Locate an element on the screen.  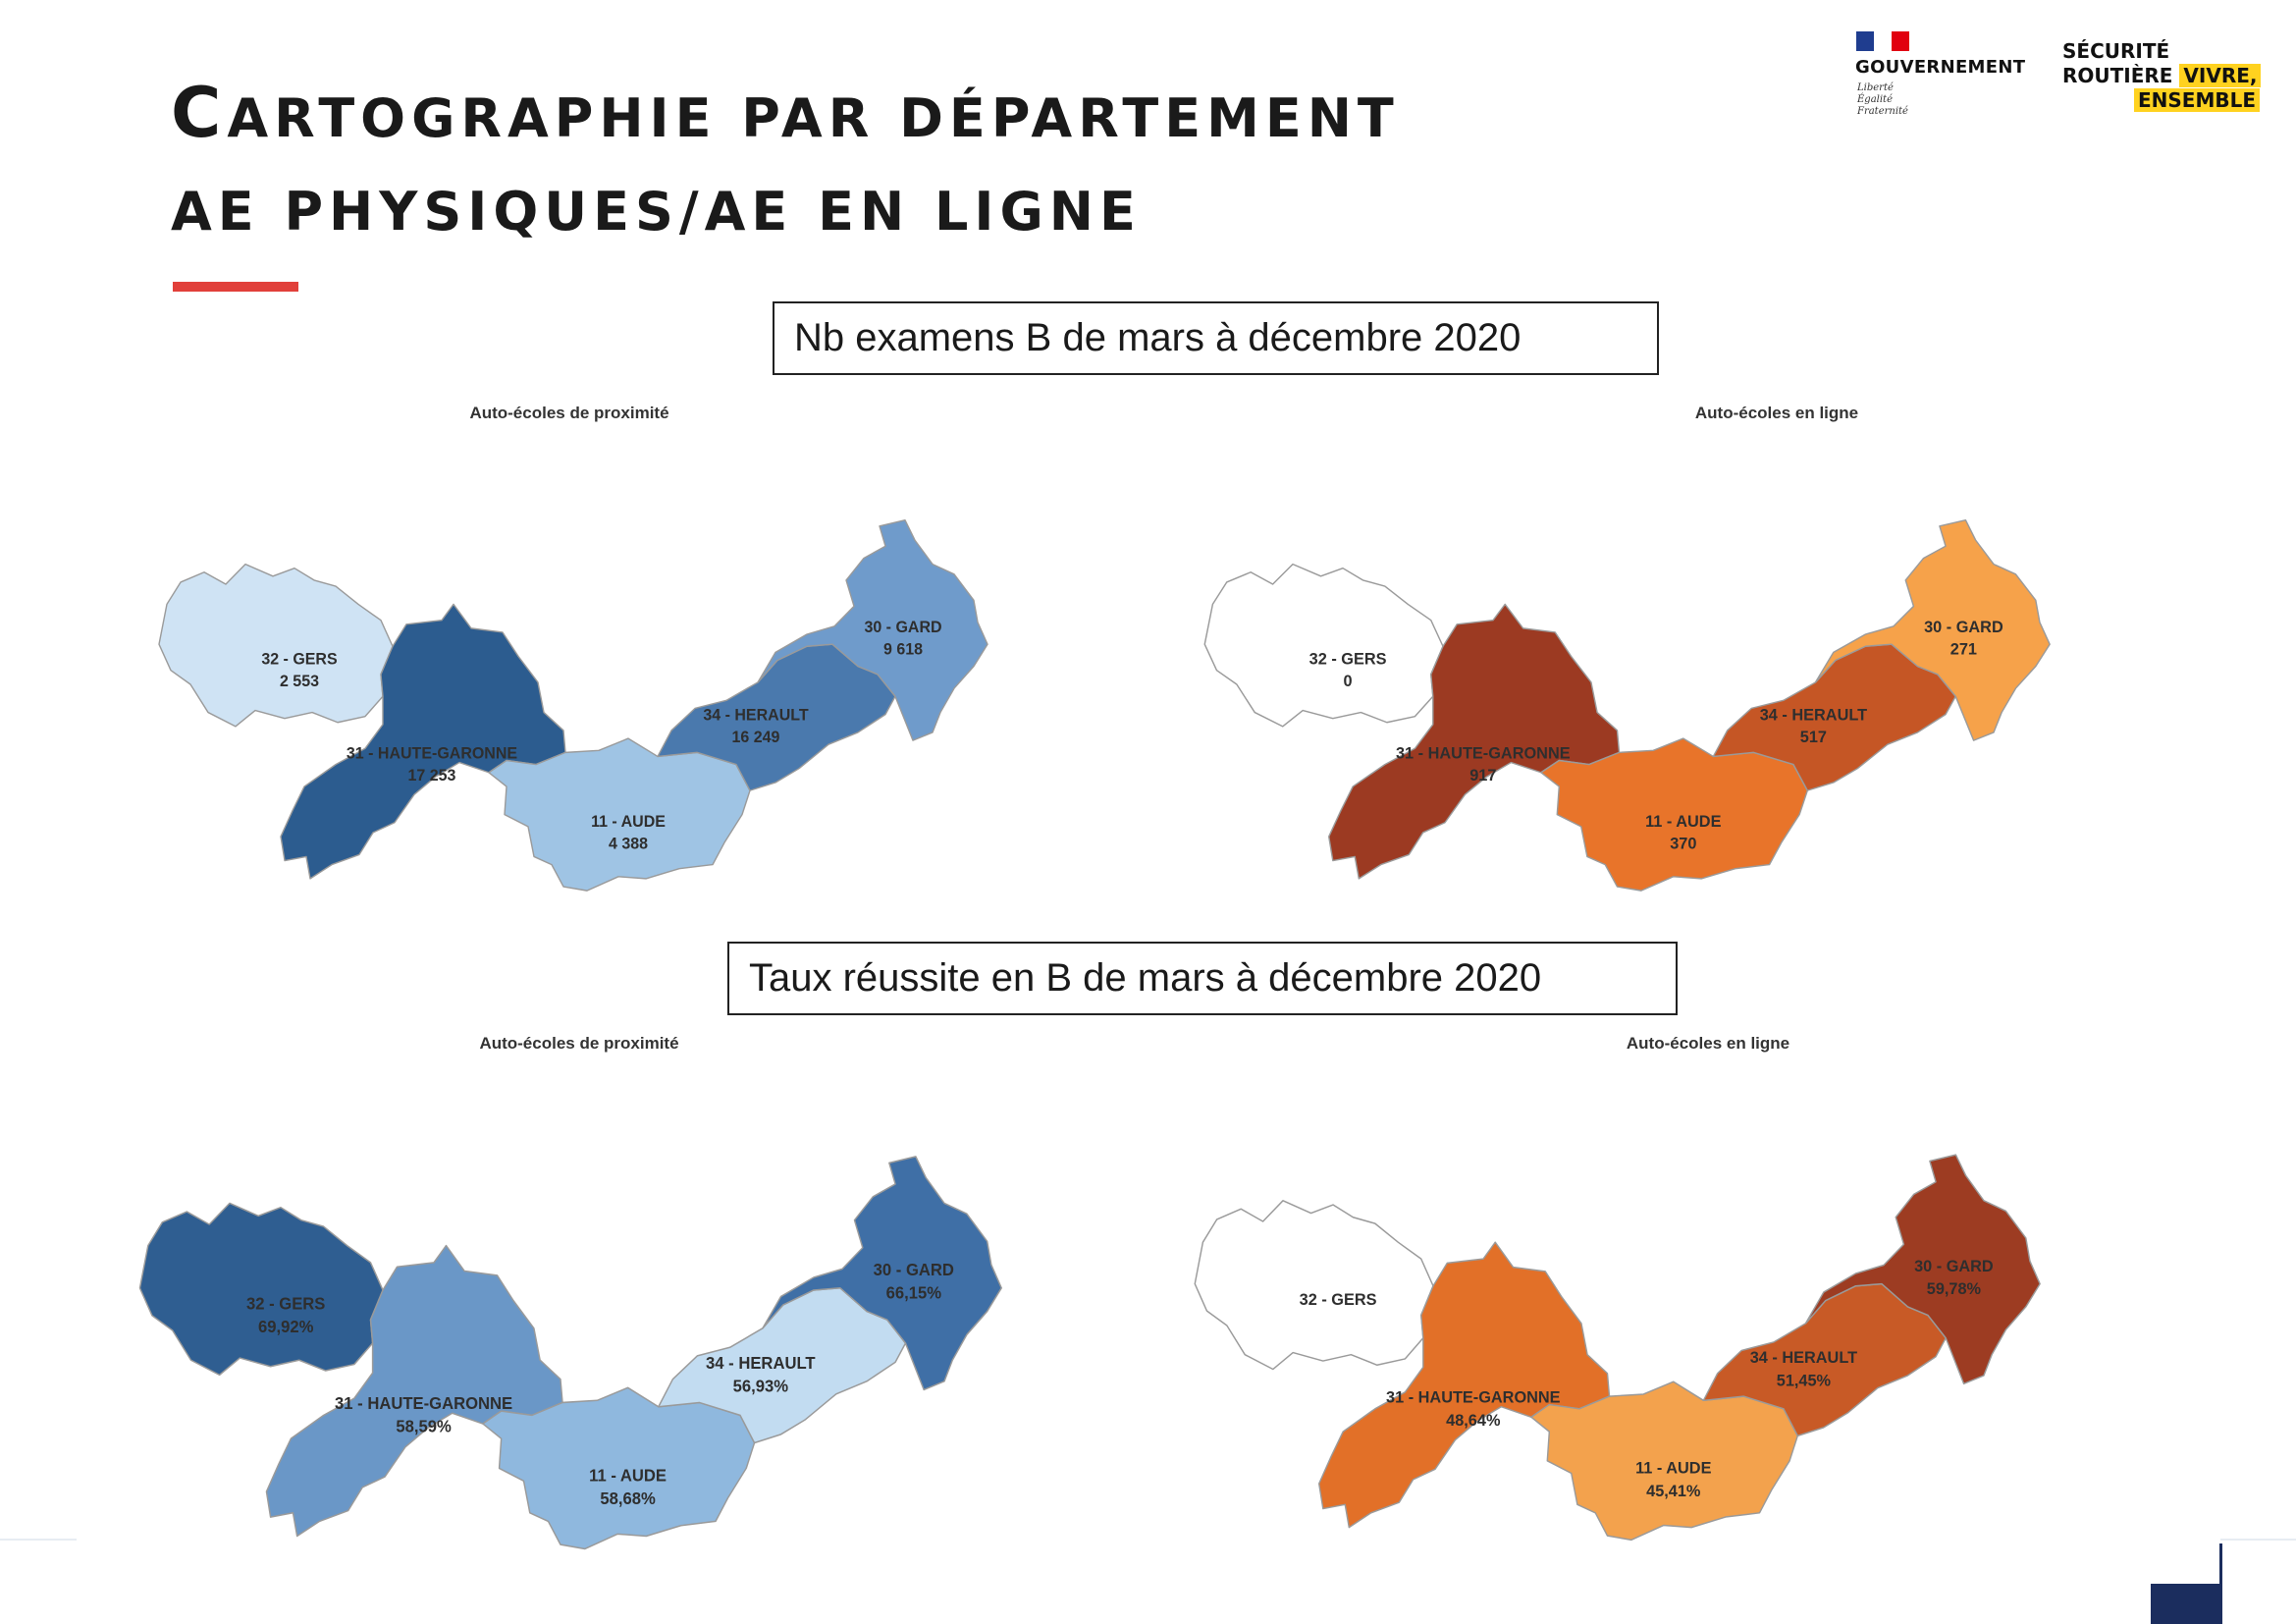
department-value-aude: 45,41% is located at coordinates (1673, 1491).